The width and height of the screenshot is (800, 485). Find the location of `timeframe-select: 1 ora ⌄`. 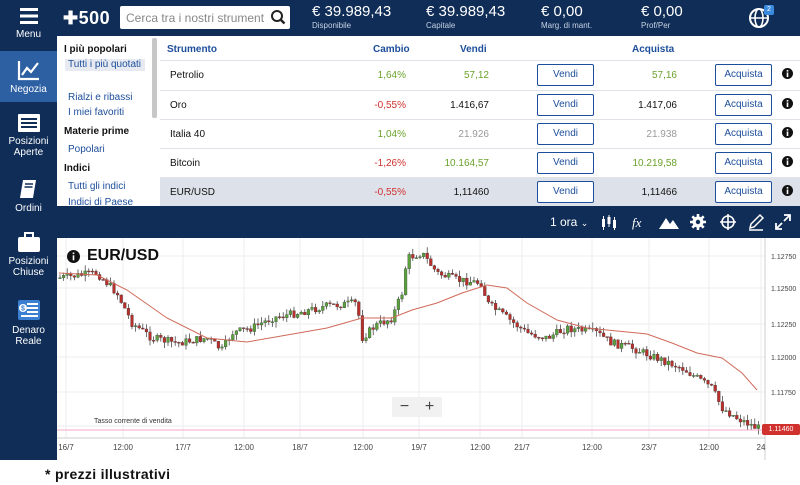

timeframe-select: 1 ora ⌄ is located at coordinates (569, 222).